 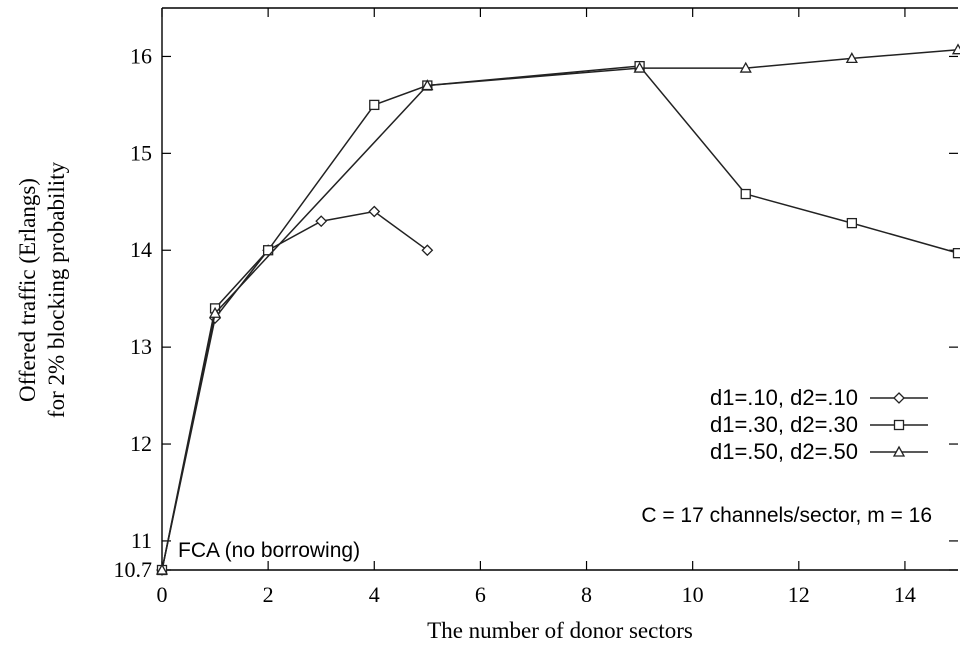 I want to click on y-tick-label: 13, so click(x=141, y=346).